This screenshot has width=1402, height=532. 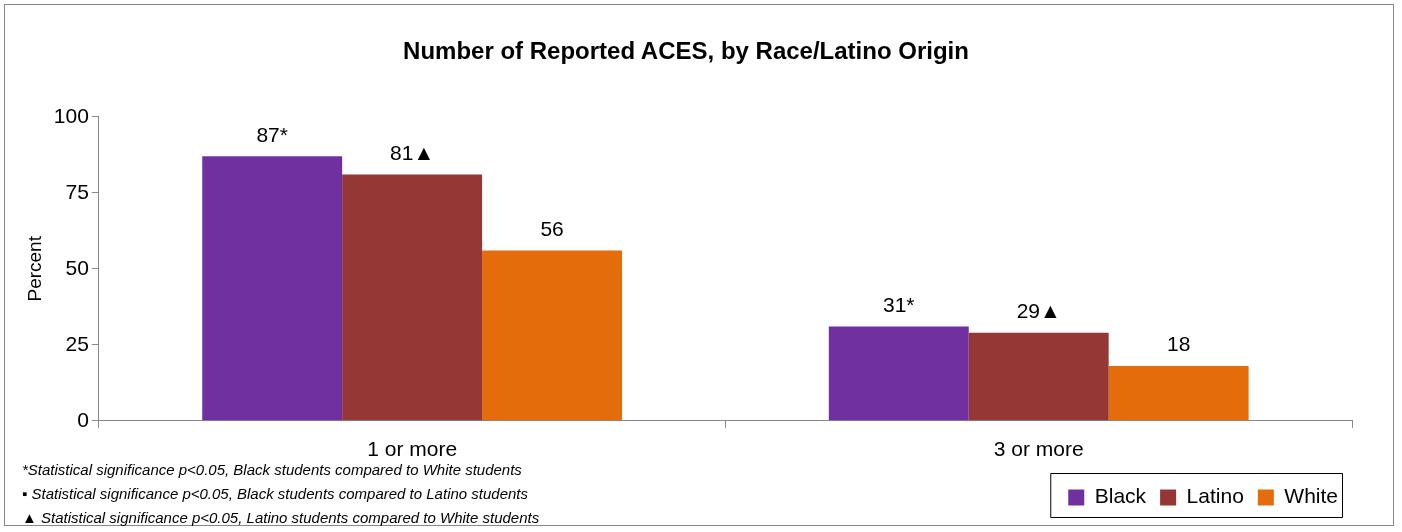 I want to click on y-axis-title: Percent, so click(x=34, y=268).